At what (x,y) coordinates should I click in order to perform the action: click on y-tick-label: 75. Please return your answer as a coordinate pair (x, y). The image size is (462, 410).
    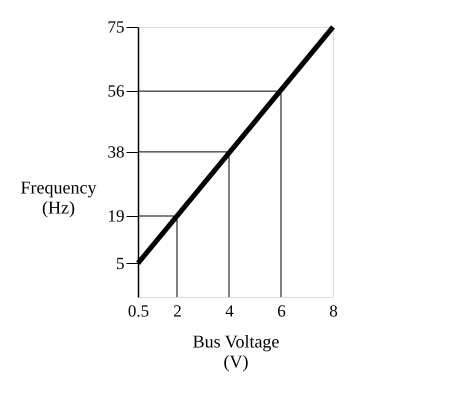
    Looking at the image, I should click on (116, 27).